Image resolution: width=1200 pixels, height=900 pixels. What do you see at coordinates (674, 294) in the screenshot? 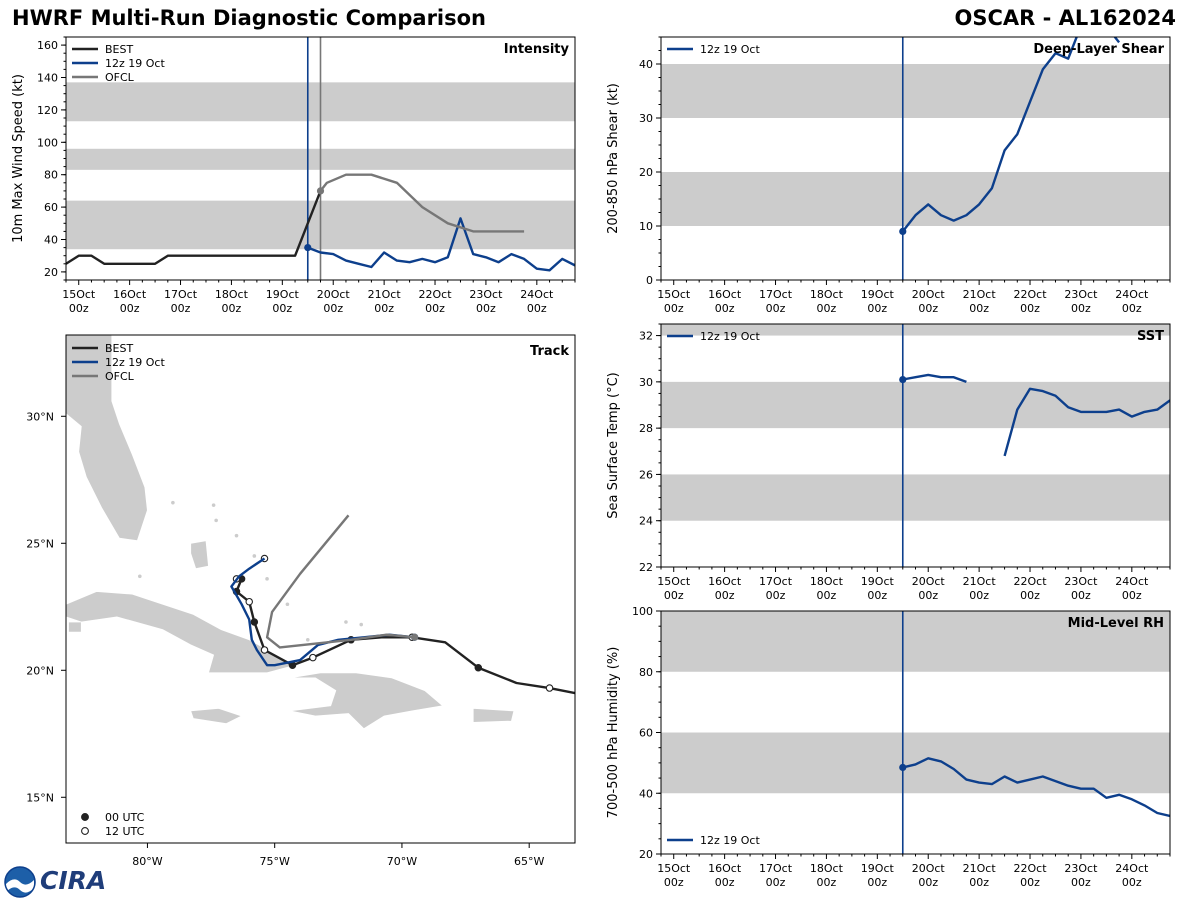
I see `shear-xtick-label: 15Oct` at bounding box center [674, 294].